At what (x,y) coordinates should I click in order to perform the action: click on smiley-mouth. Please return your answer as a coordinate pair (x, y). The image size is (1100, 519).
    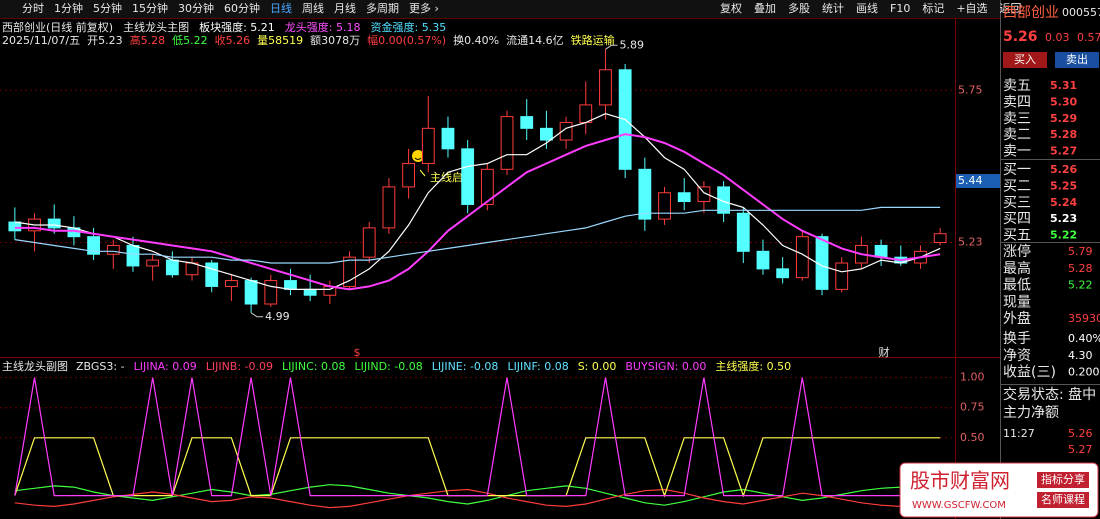
    Looking at the image, I should click on (418, 158).